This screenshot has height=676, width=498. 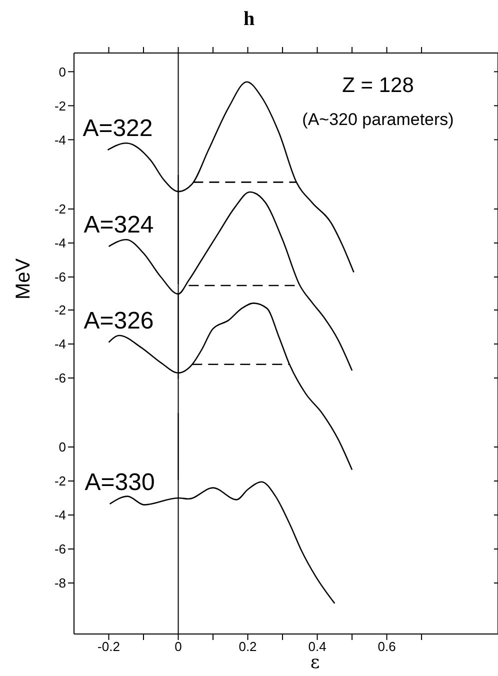 What do you see at coordinates (109, 646) in the screenshot?
I see `x-tick-label: -0.2` at bounding box center [109, 646].